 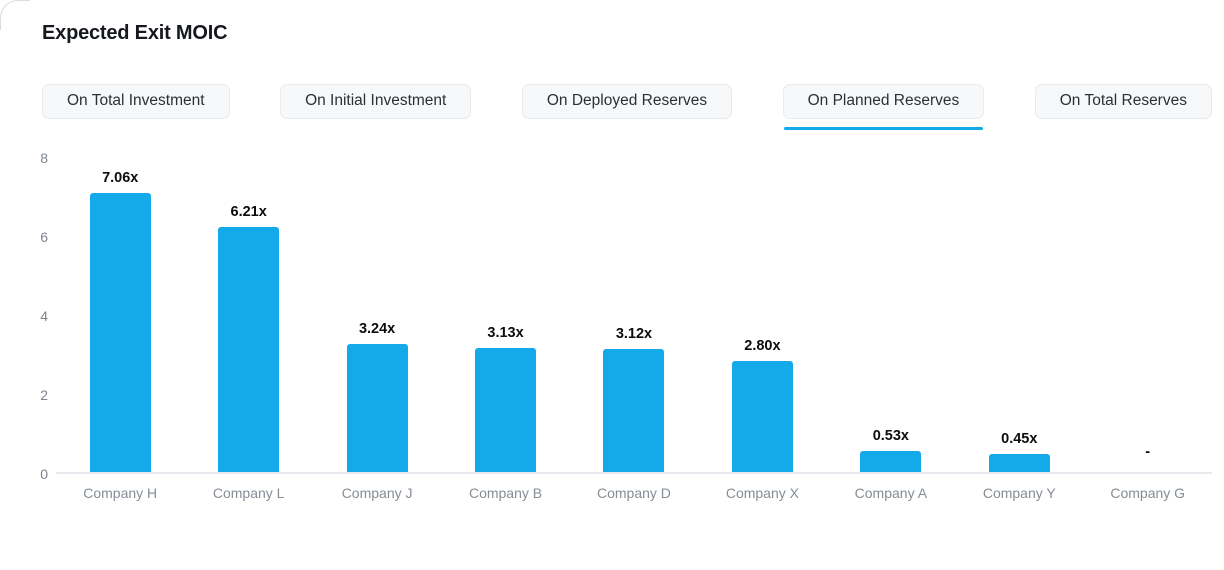 What do you see at coordinates (377, 315) in the screenshot?
I see `bar-slot: 3.24x` at bounding box center [377, 315].